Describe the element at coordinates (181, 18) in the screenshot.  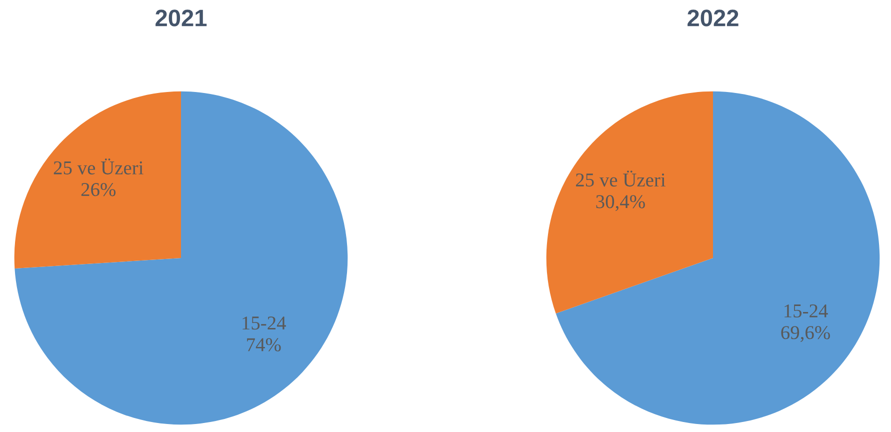
I see `chart-title: 2021` at that location.